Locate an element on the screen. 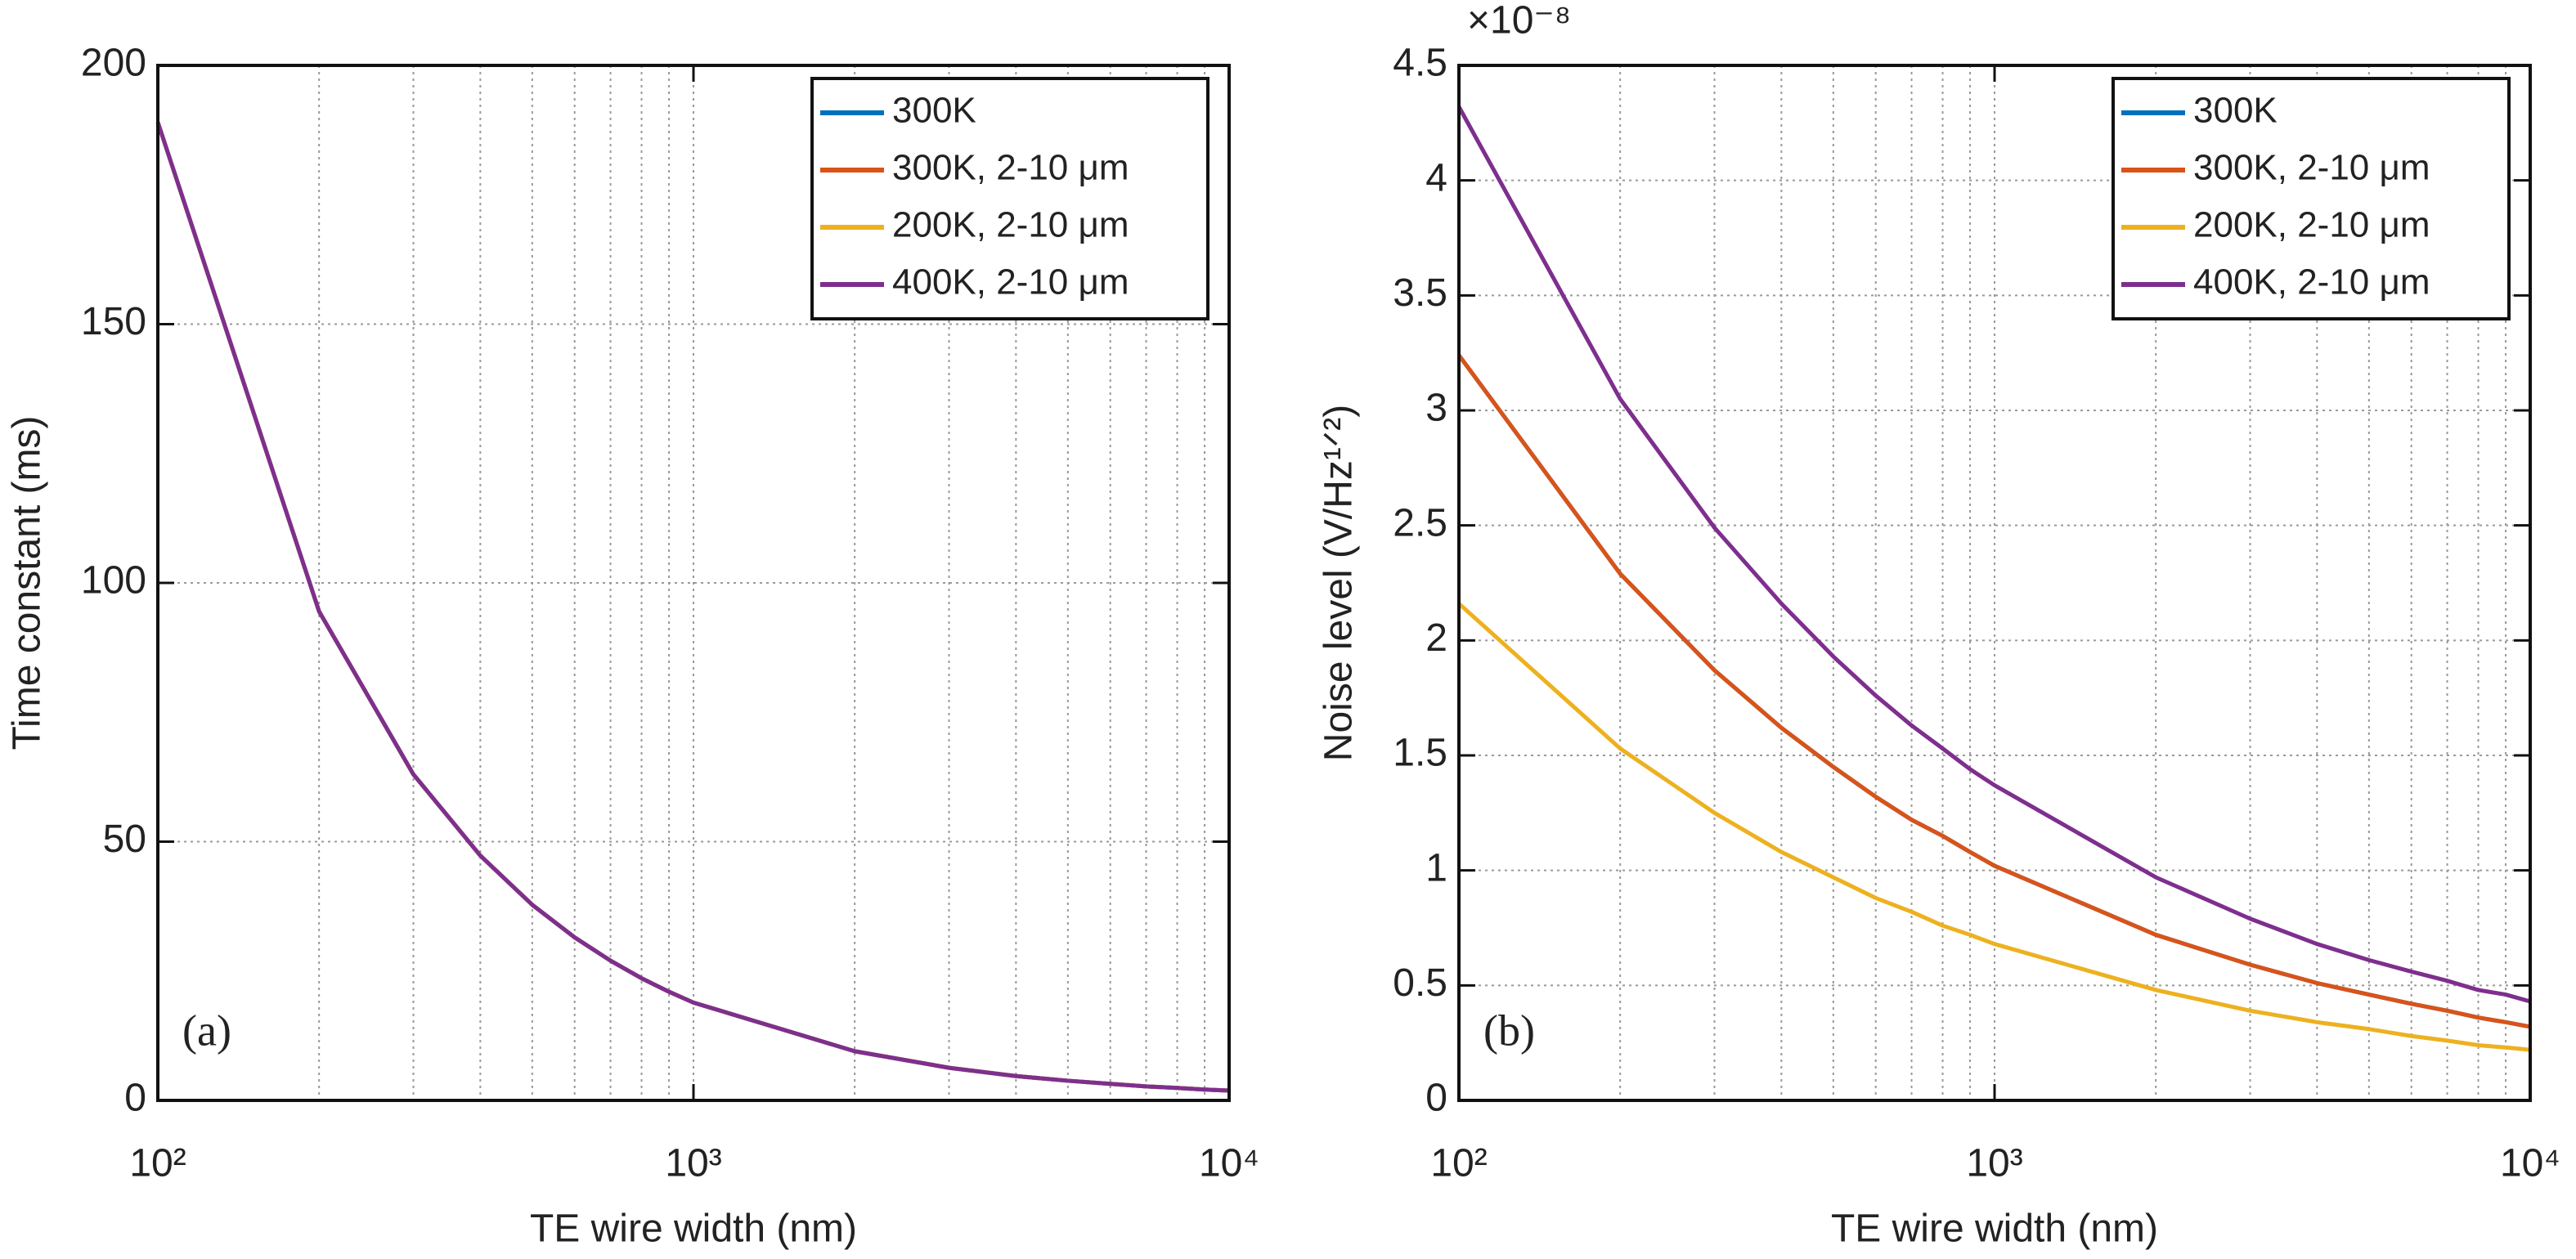 The image size is (2576, 1259). y-tick-label: 1.5 is located at coordinates (1420, 753).